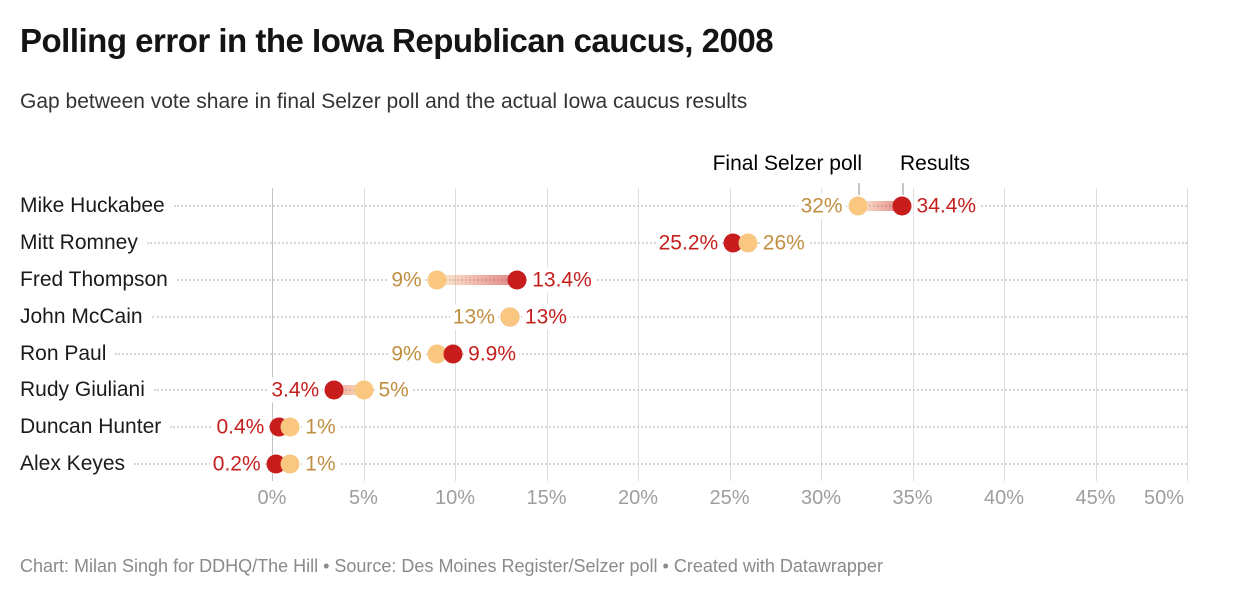 This screenshot has width=1240, height=602. What do you see at coordinates (546, 498) in the screenshot?
I see `x-tick-label: 15%` at bounding box center [546, 498].